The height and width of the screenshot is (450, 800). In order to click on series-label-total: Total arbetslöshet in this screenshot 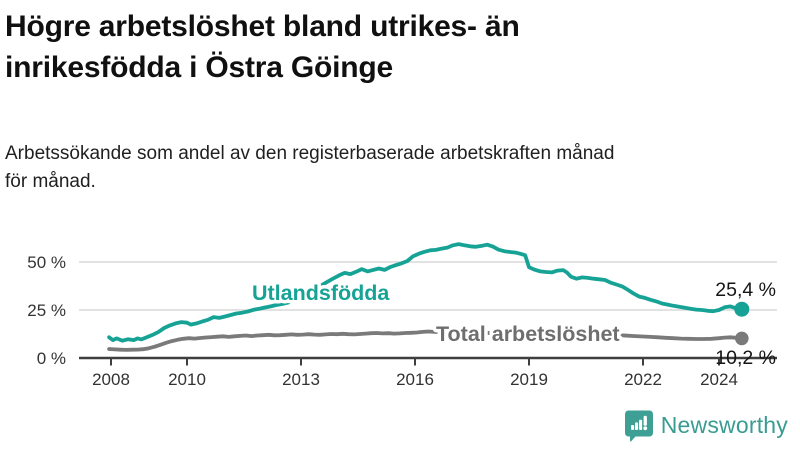, I will do `click(528, 334)`.